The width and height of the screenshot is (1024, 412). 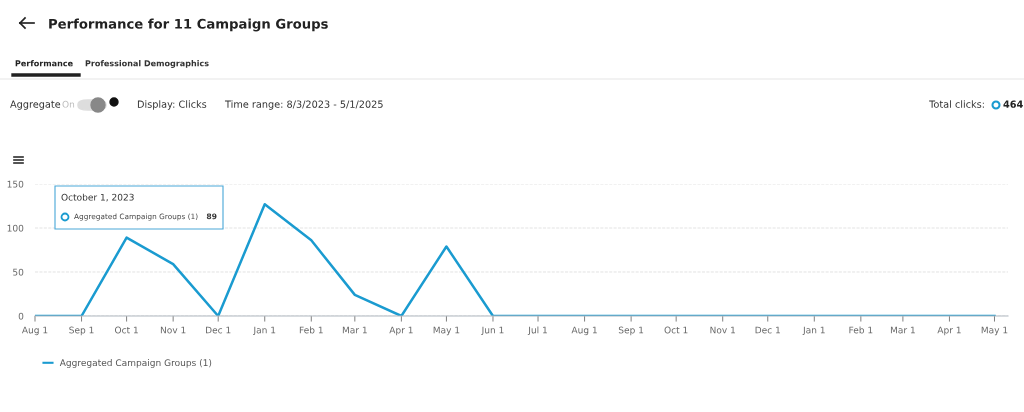 I want to click on text: Aggregate, so click(x=35, y=105).